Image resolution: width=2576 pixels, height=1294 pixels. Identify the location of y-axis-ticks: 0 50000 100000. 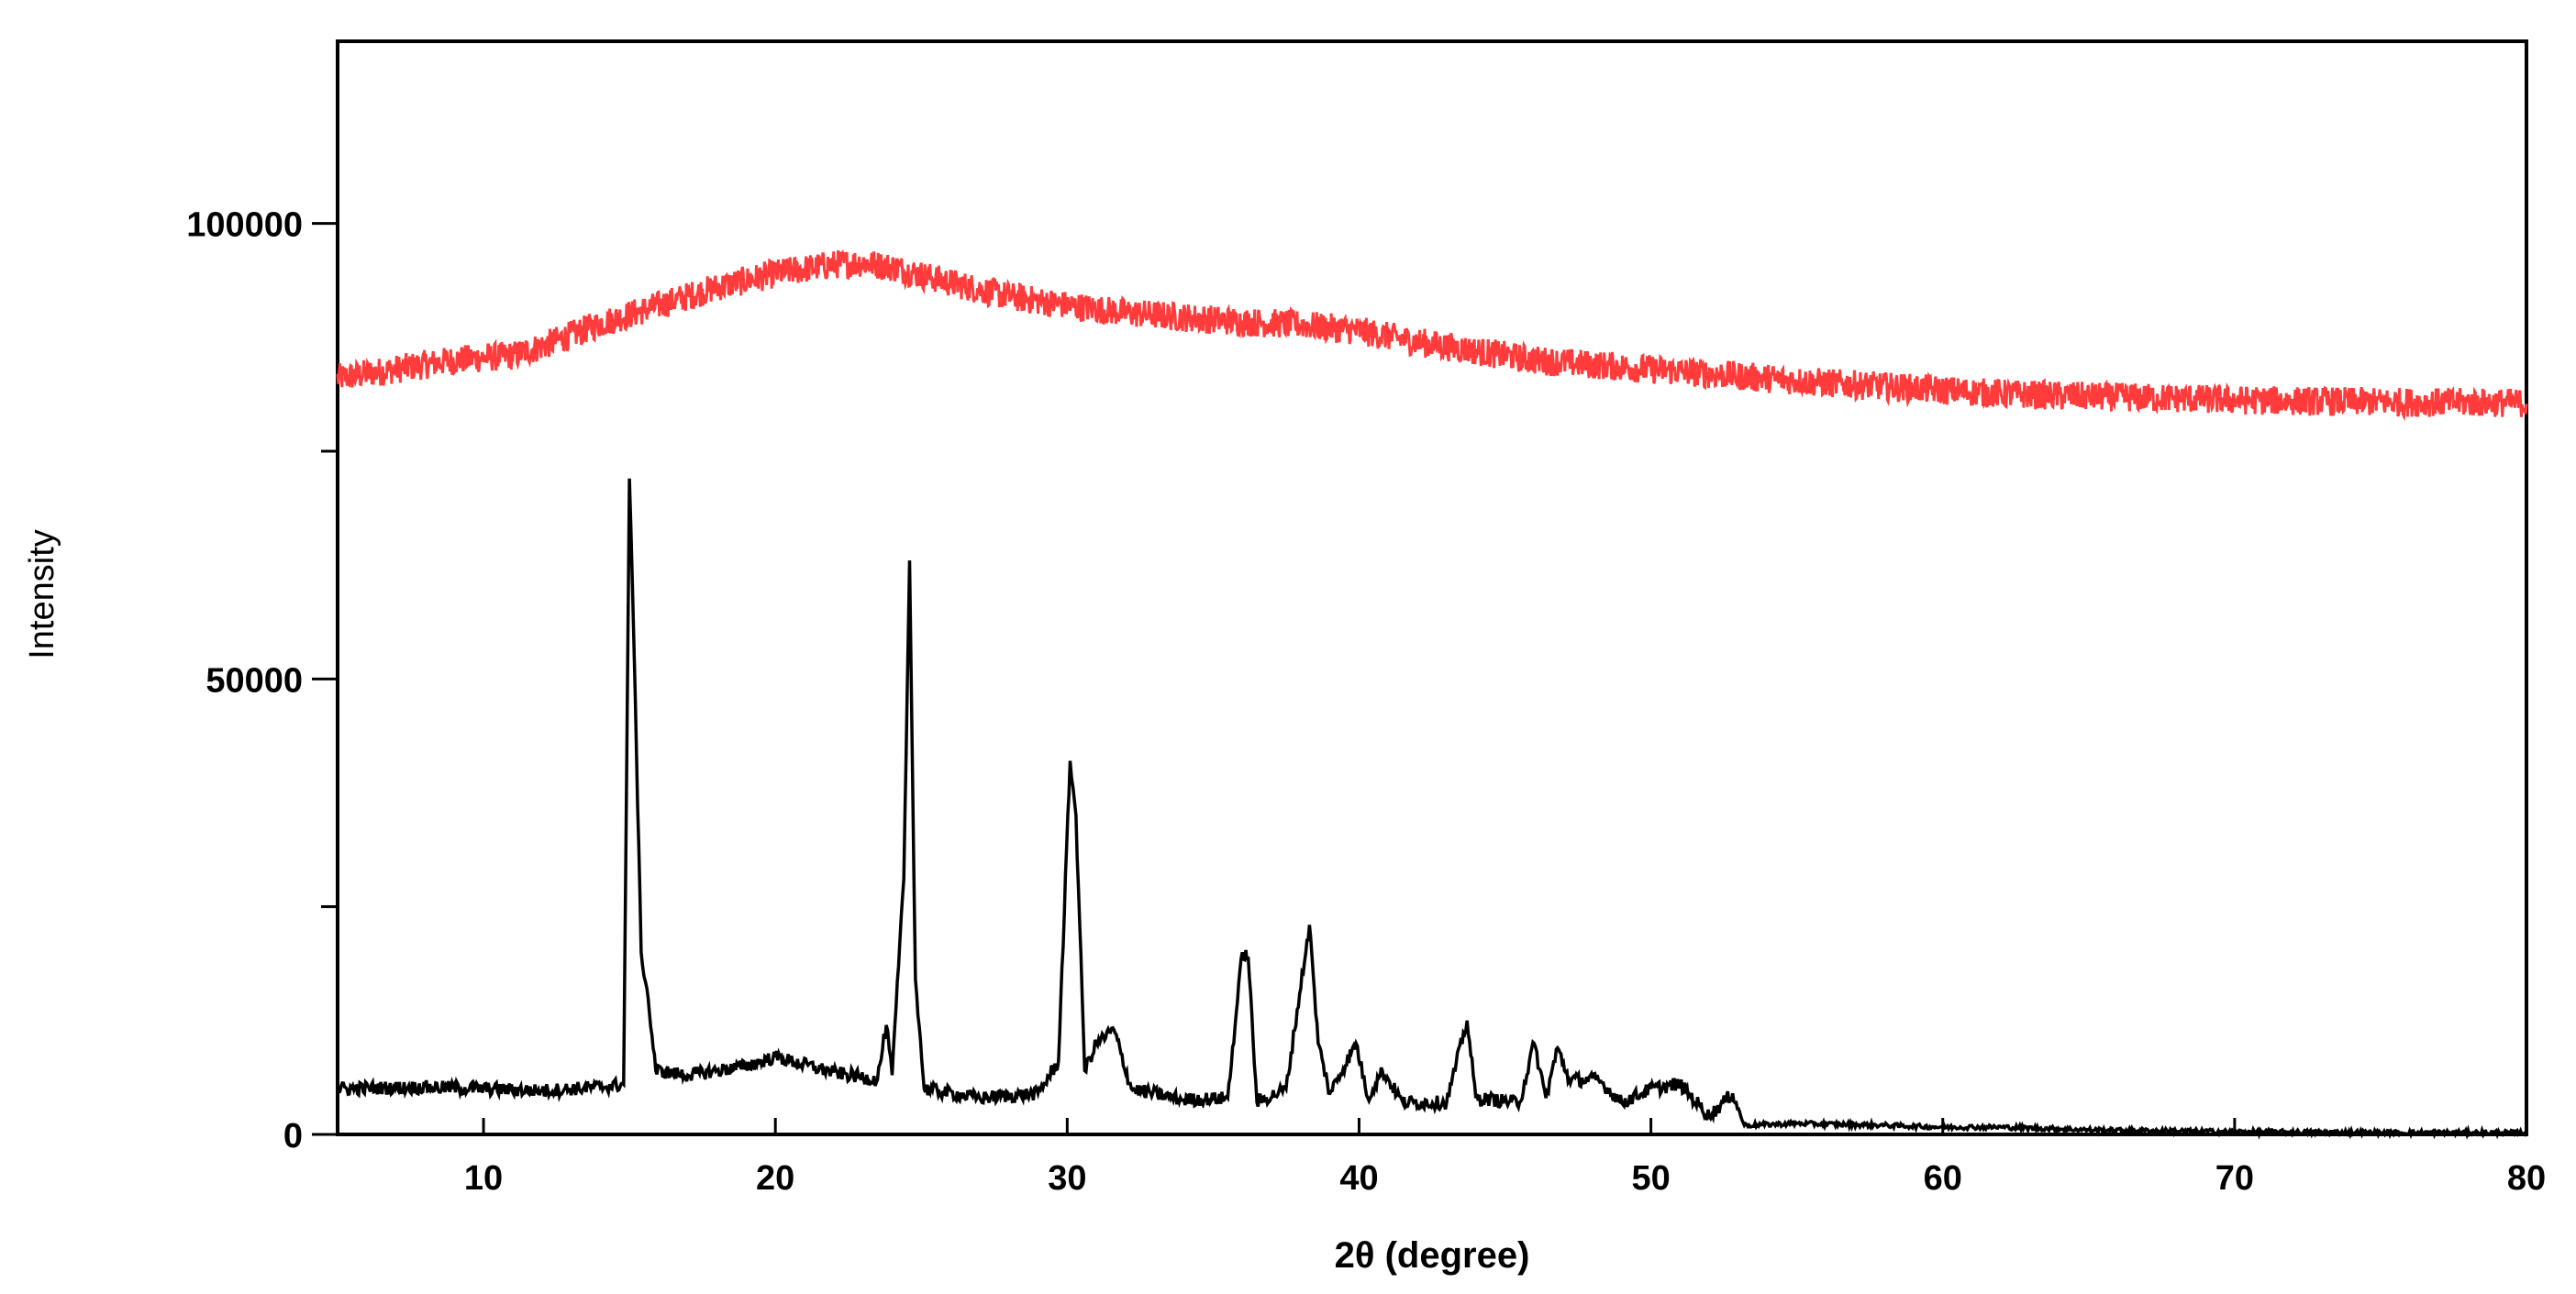
(262, 681).